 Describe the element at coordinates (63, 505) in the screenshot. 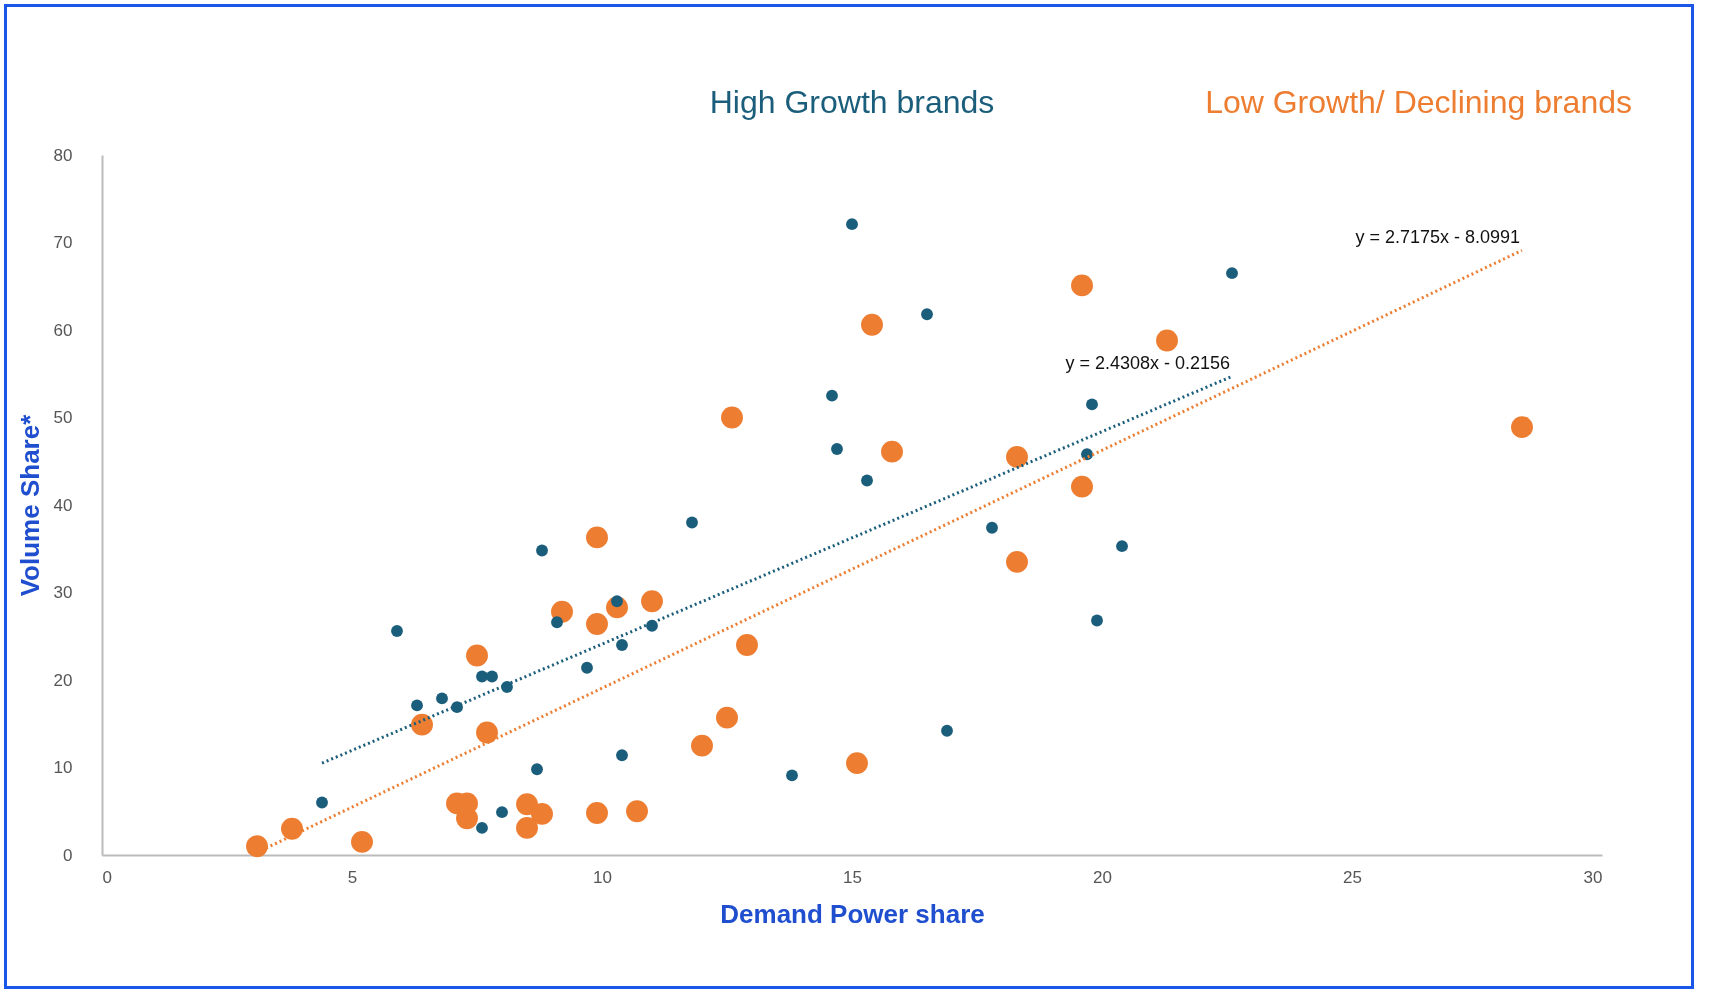

I see `y-tick-label: 40` at that location.